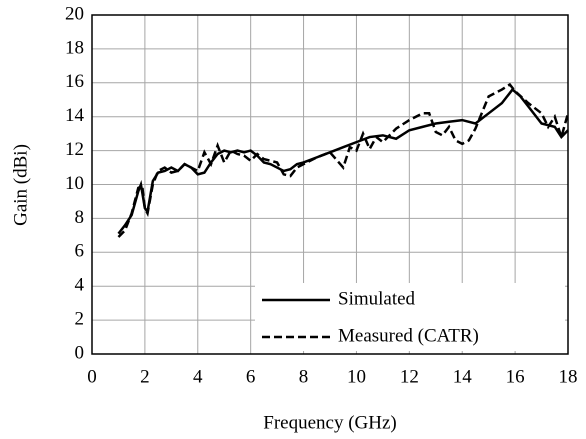 This screenshot has height=439, width=586. What do you see at coordinates (20, 185) in the screenshot?
I see `y-axis-label: Gain (dBi)` at bounding box center [20, 185].